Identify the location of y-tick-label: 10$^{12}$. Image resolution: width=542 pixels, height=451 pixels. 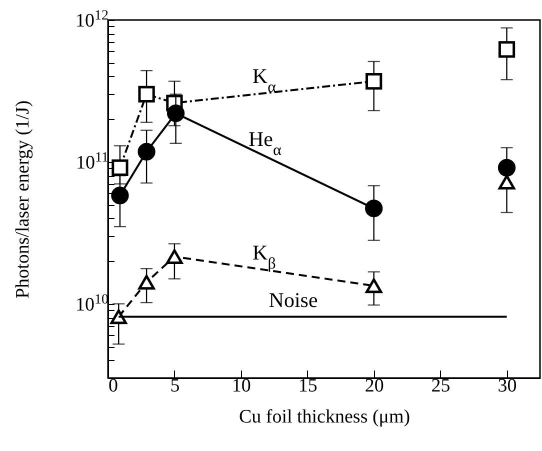
(92, 20).